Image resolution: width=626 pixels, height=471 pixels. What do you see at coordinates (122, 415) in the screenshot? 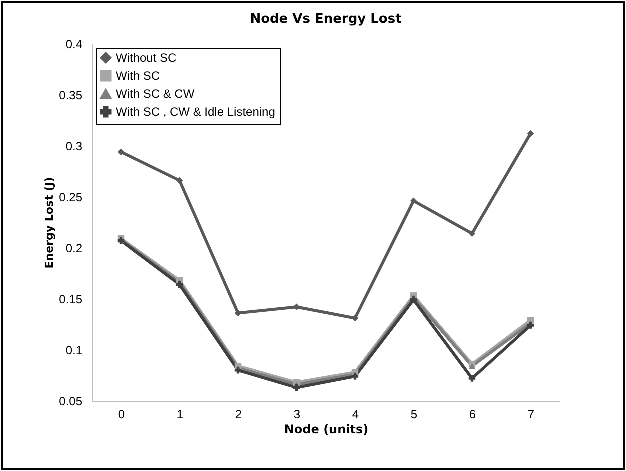
I see `x-tick-label: 0` at bounding box center [122, 415].